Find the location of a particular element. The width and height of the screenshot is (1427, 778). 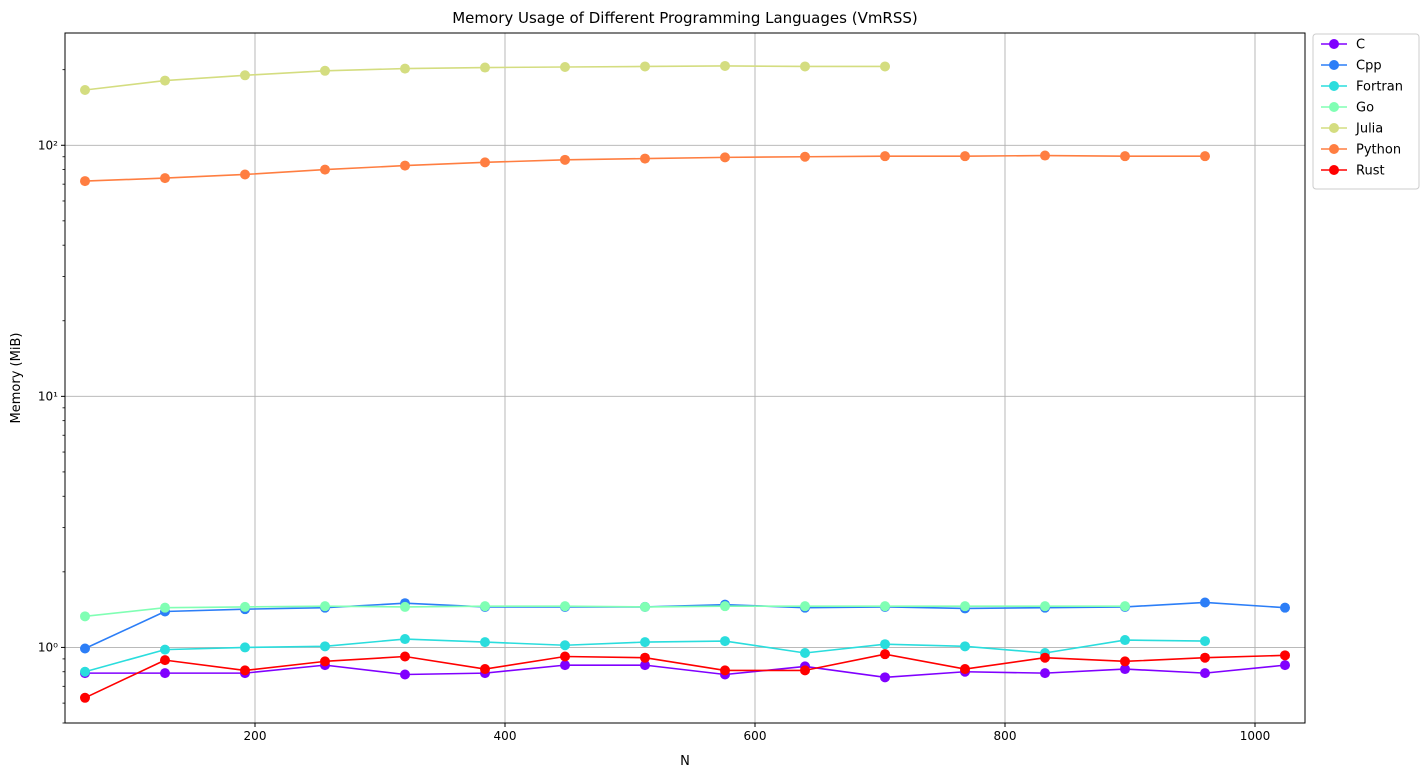

series-fortran is located at coordinates (645, 655).